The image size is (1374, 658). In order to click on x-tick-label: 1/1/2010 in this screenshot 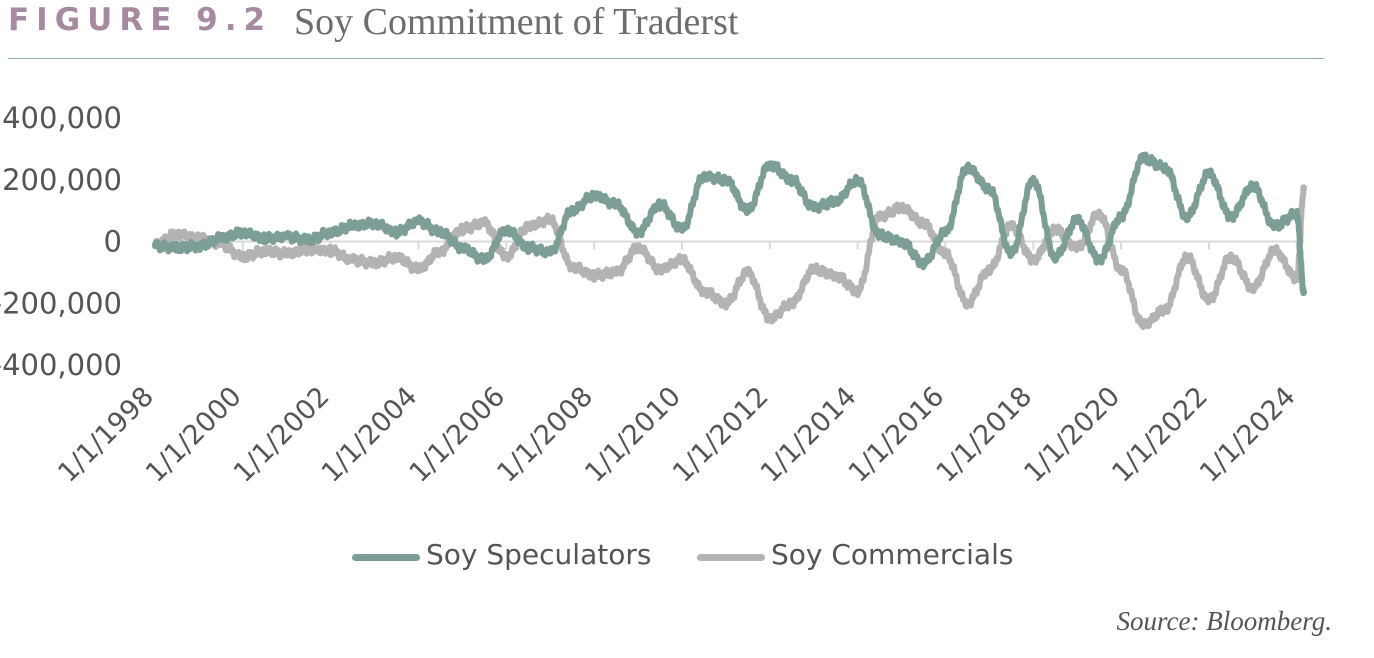, I will do `click(633, 435)`.